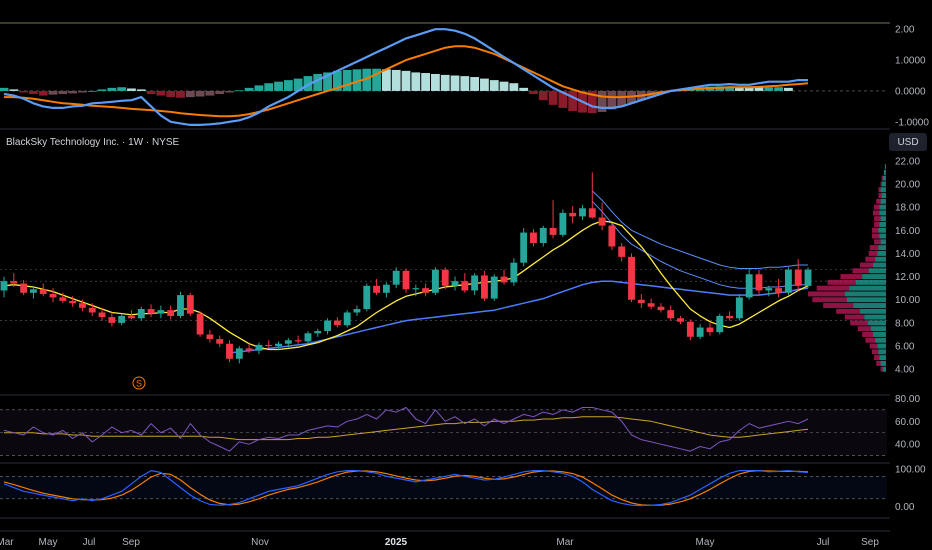 This screenshot has width=932, height=550. What do you see at coordinates (907, 161) in the screenshot?
I see `price-axis-label: 22.00` at bounding box center [907, 161].